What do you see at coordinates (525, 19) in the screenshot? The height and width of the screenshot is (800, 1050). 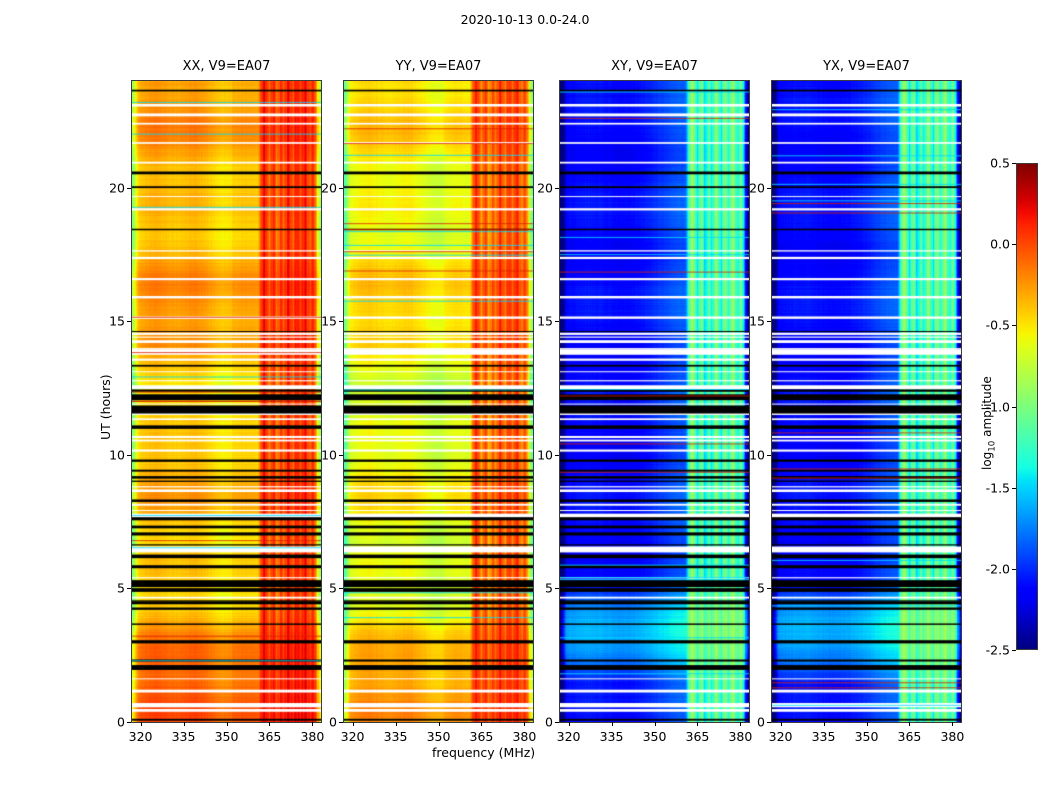 I see `figure-suptitle: 2020-10-13 0.0-24.0` at bounding box center [525, 19].